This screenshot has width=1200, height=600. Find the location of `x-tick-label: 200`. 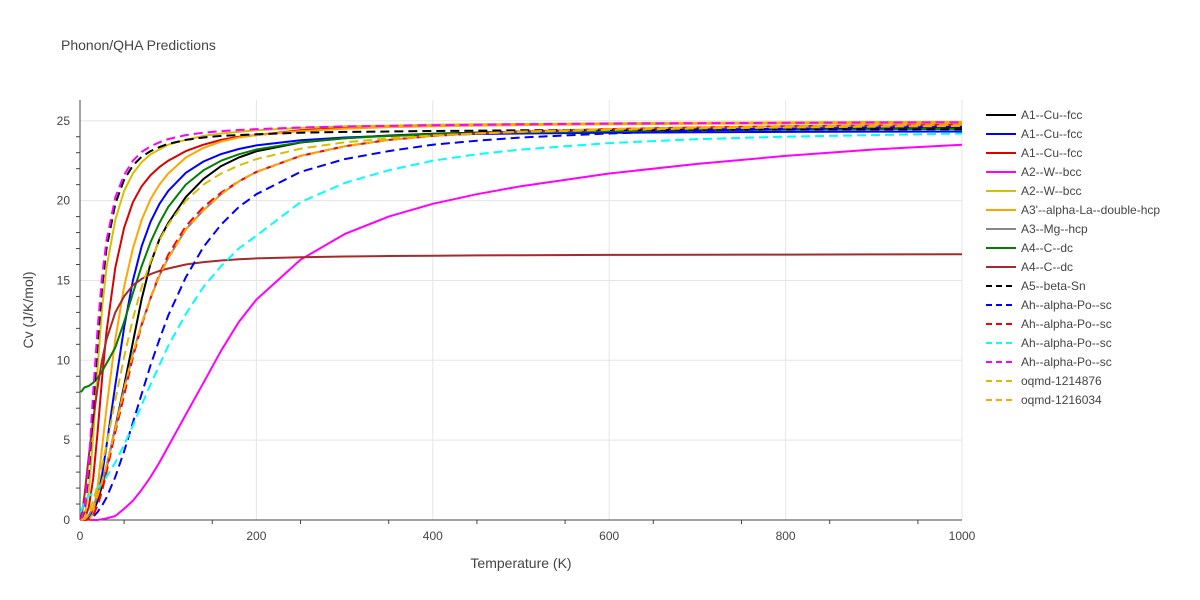

x-tick-label: 200 is located at coordinates (256, 536).